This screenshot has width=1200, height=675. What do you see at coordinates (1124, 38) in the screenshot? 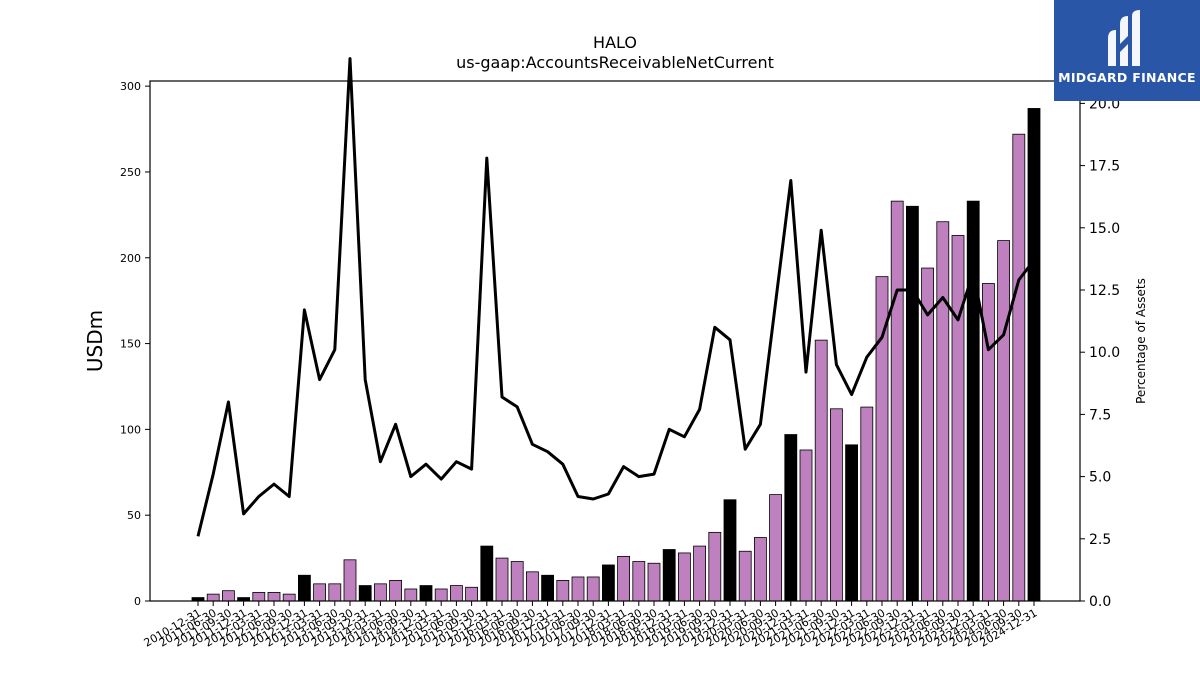
I see `brand-mark-icon` at bounding box center [1124, 38].